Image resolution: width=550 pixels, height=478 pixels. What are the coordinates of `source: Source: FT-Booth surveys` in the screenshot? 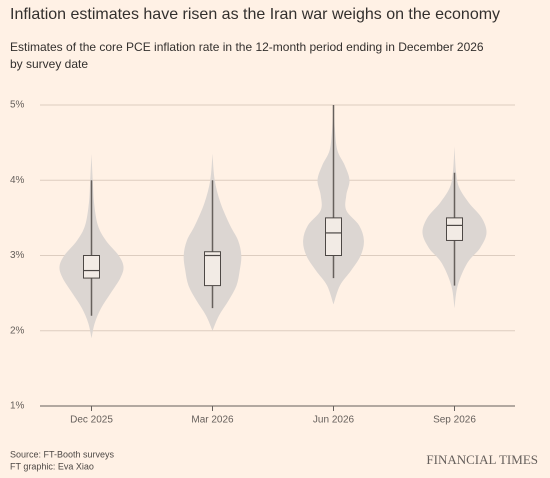 It's located at (62, 454).